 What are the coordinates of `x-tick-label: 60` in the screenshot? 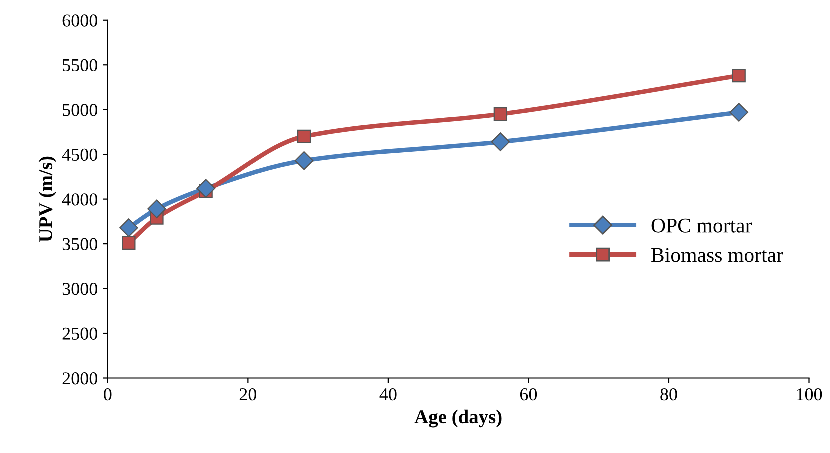 It's located at (529, 394).